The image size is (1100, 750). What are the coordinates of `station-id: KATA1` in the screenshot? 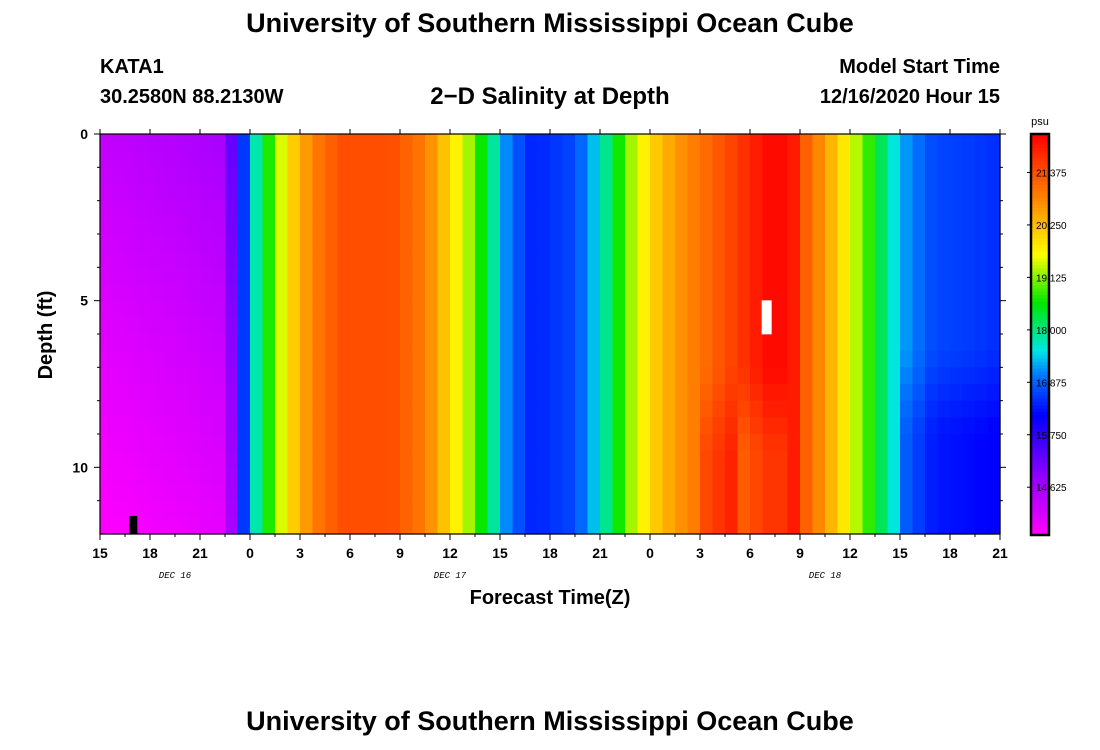 It's located at (132, 67).